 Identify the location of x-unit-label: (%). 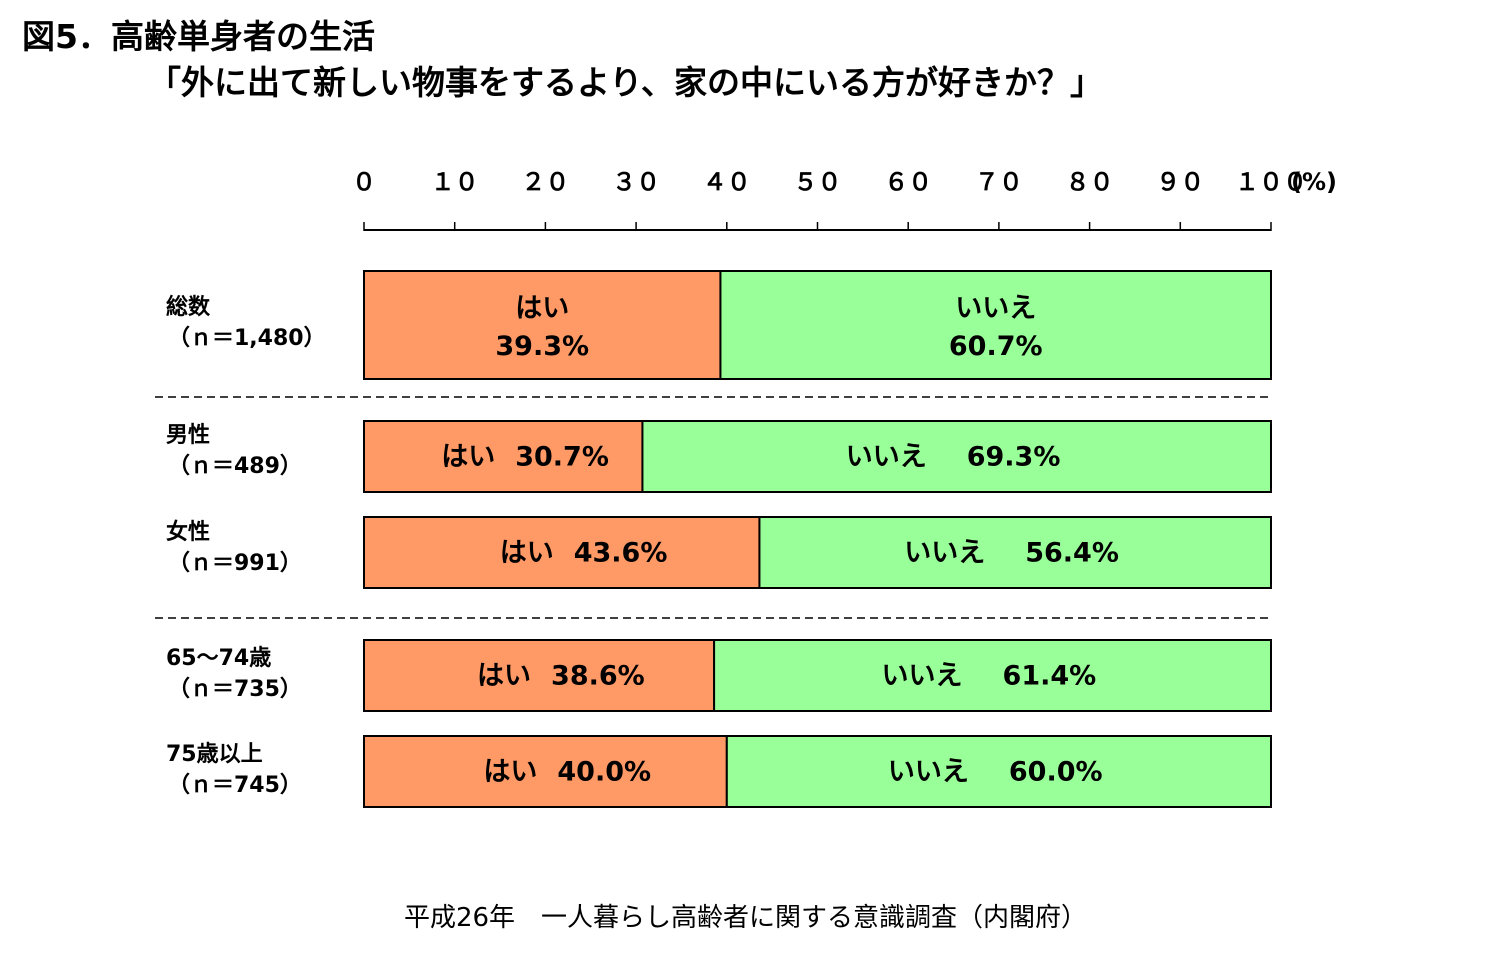
(1314, 182).